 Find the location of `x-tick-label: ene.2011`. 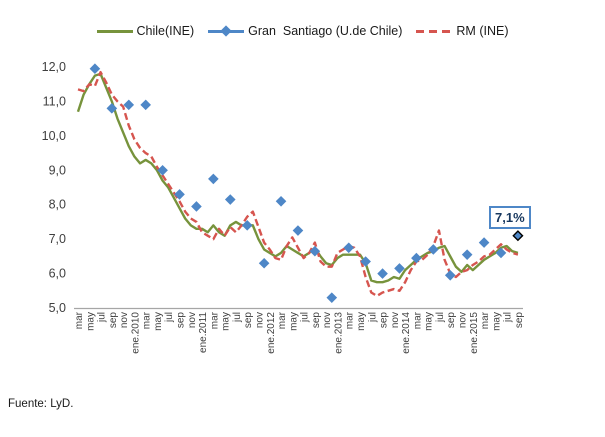

x-tick-label: ene.2011 is located at coordinates (203, 332).